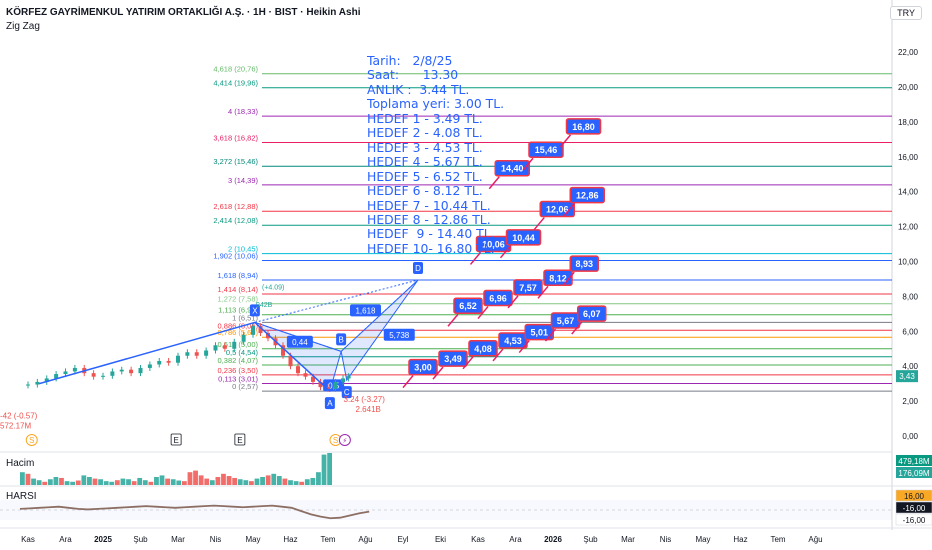 Image resolution: width=932 pixels, height=550 pixels. I want to click on harsi-badge: -16,00, so click(914, 508).